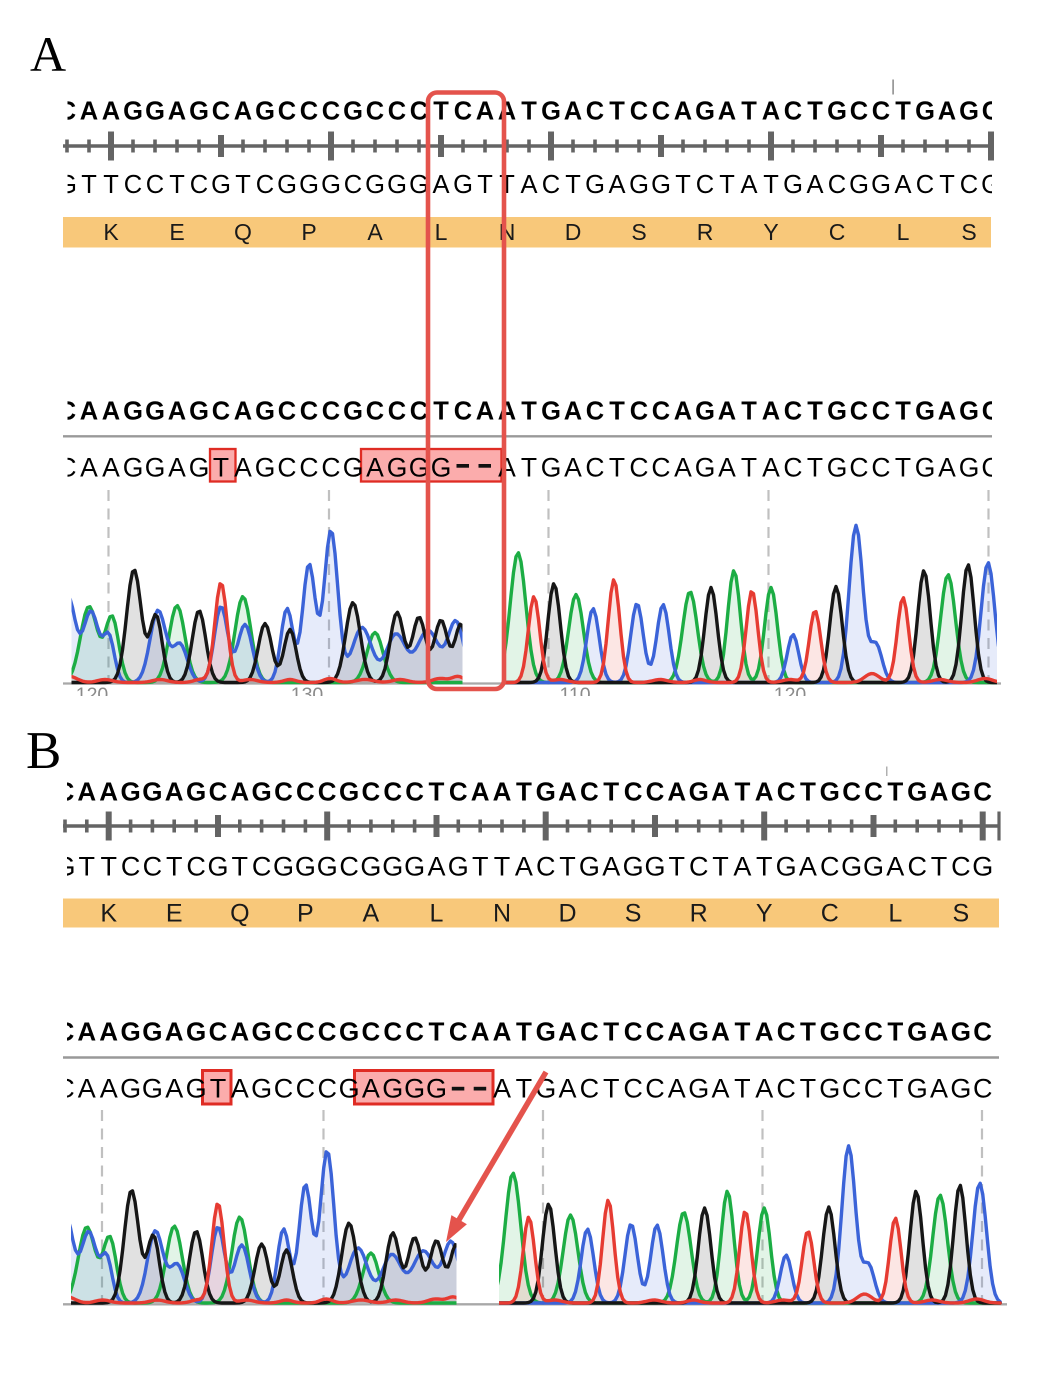 This screenshot has width=1052, height=1391. Describe the element at coordinates (48, 54) in the screenshot. I see `svg-text: A` at that location.